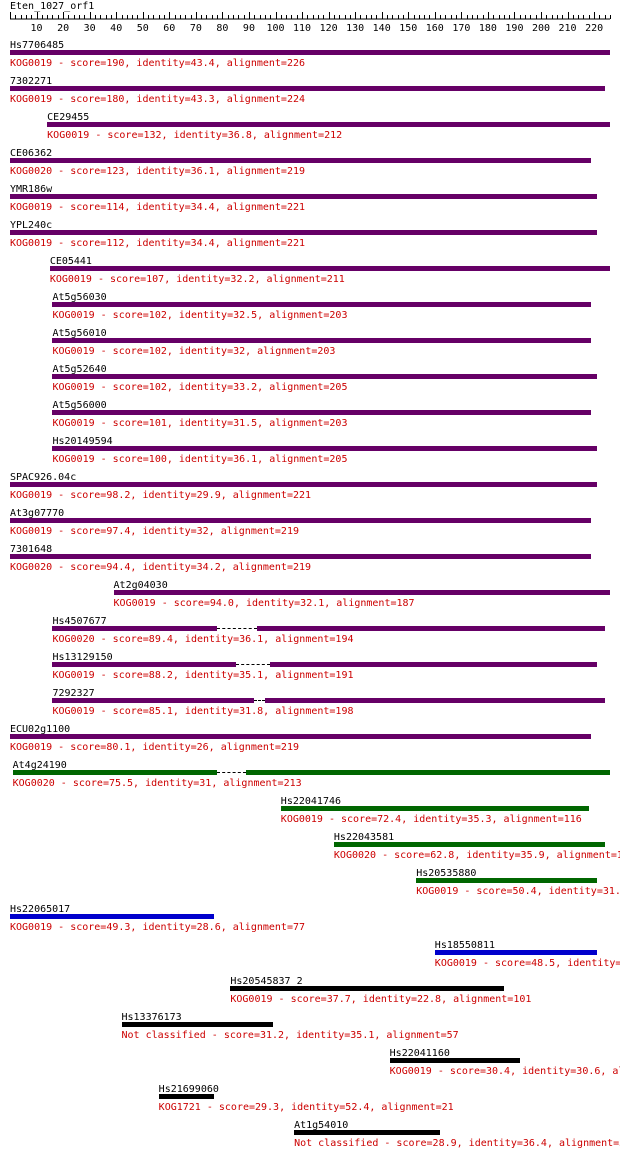 The height and width of the screenshot is (1157, 620). What do you see at coordinates (39, 765) in the screenshot?
I see `hit-name: At4g24190` at bounding box center [39, 765].